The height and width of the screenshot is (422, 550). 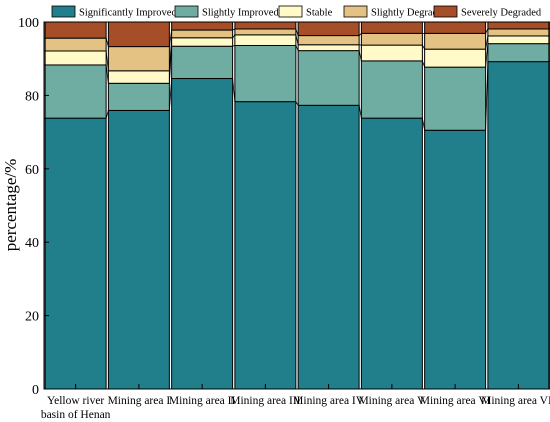 I want to click on legend-label: Severely Degraded, so click(x=501, y=13).